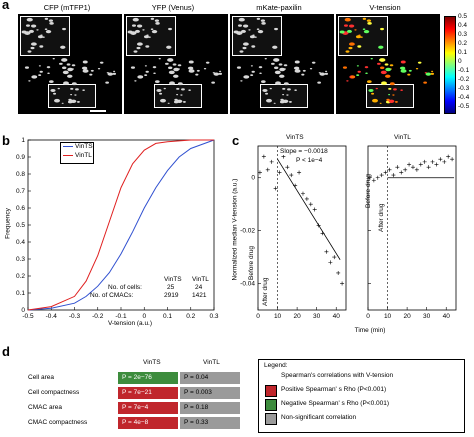 This screenshot has width=474, height=437. I want to click on colorbar-tick: -0.5, so click(464, 106).